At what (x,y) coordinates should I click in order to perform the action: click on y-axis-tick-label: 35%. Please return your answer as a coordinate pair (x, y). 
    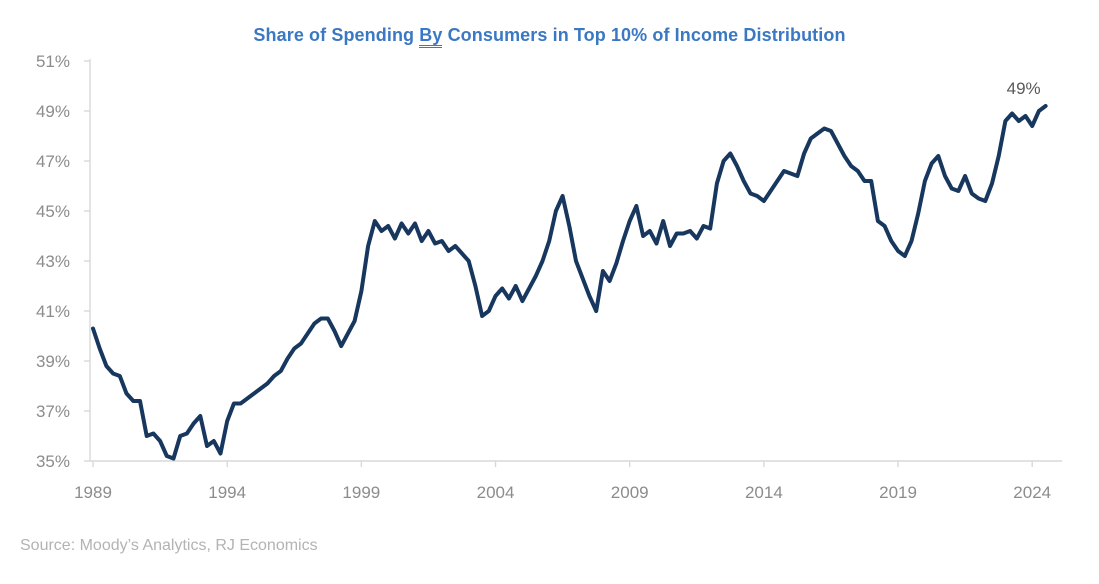
    Looking at the image, I should click on (53, 461).